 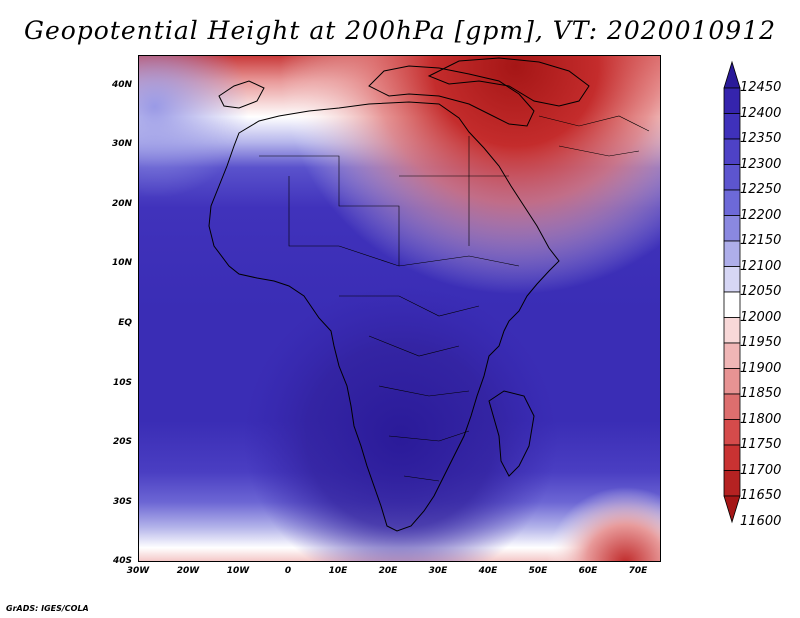 What do you see at coordinates (732, 74) in the screenshot?
I see `colorbar-top-arrow` at bounding box center [732, 74].